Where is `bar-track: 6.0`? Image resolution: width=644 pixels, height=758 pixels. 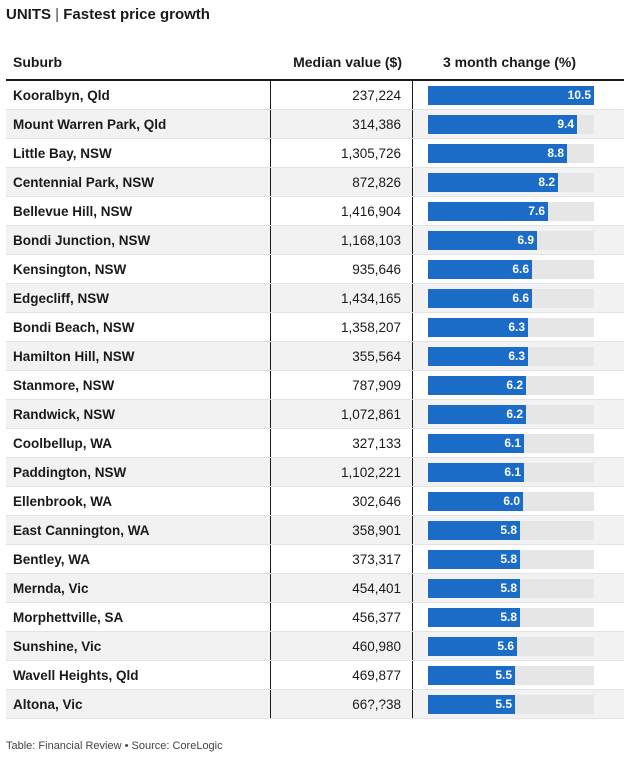
bar-track: 6.0 is located at coordinates (511, 501).